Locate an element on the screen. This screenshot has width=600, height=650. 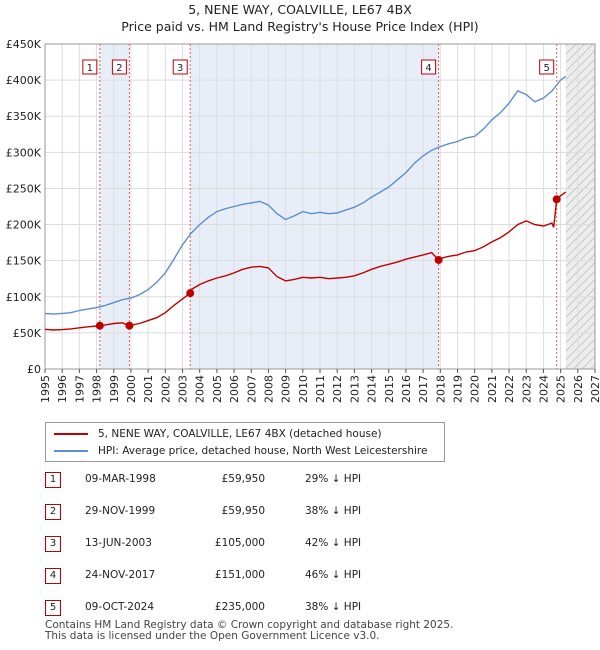
x-tick-label: 2006 is located at coordinates (234, 389).